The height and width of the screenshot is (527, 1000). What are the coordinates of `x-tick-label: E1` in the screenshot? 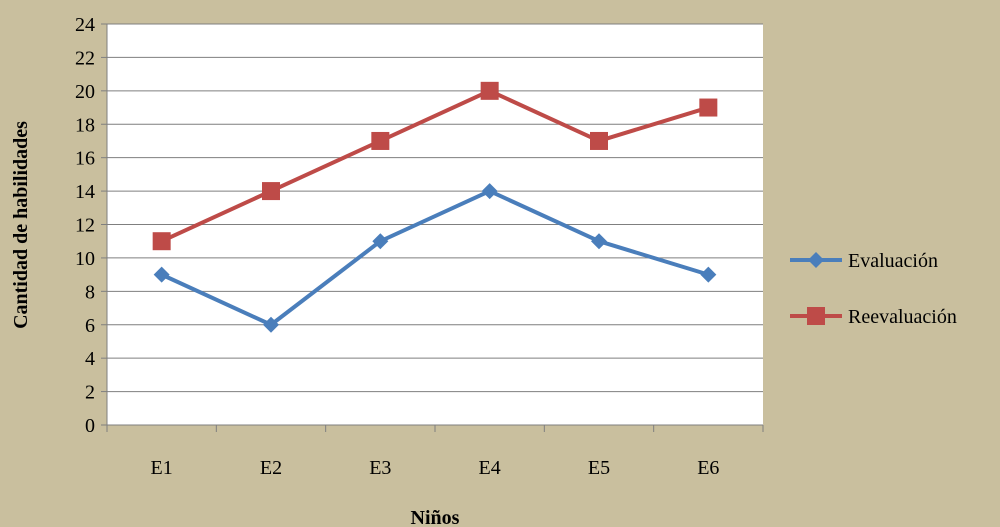 It's located at (162, 468).